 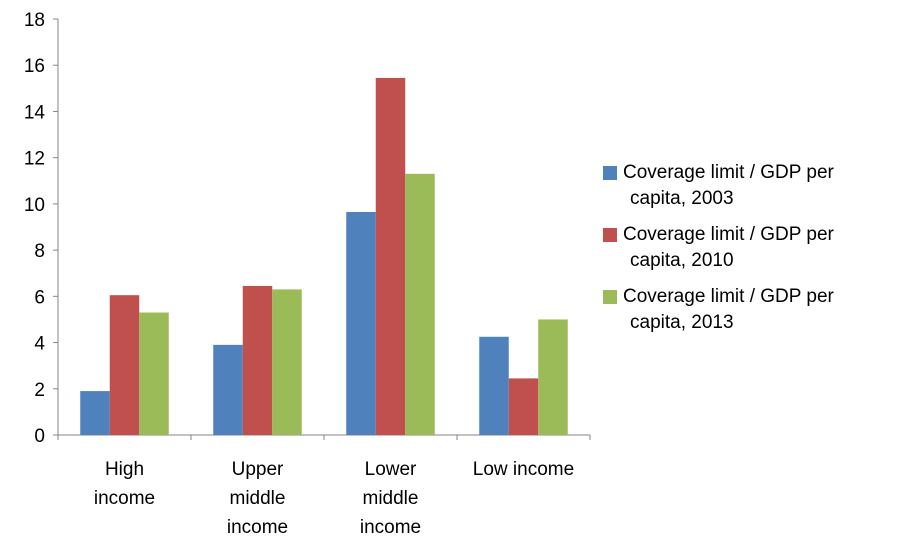 What do you see at coordinates (34, 159) in the screenshot?
I see `y-tick-label: 12` at bounding box center [34, 159].